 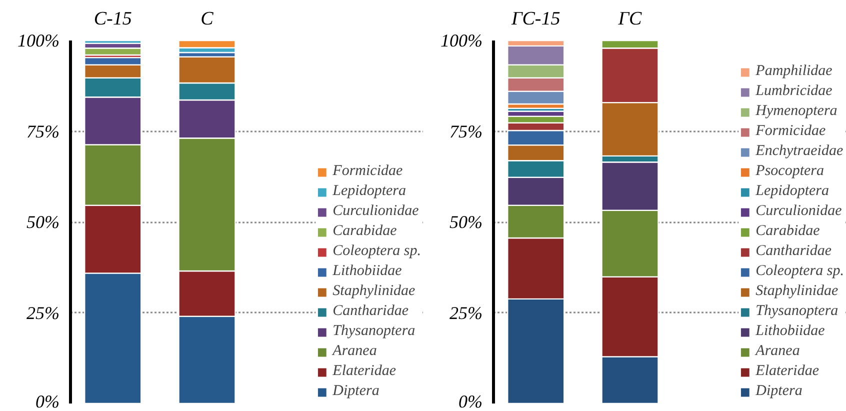 What do you see at coordinates (794, 71) in the screenshot?
I see `legend-label: Pamphilidae` at bounding box center [794, 71].